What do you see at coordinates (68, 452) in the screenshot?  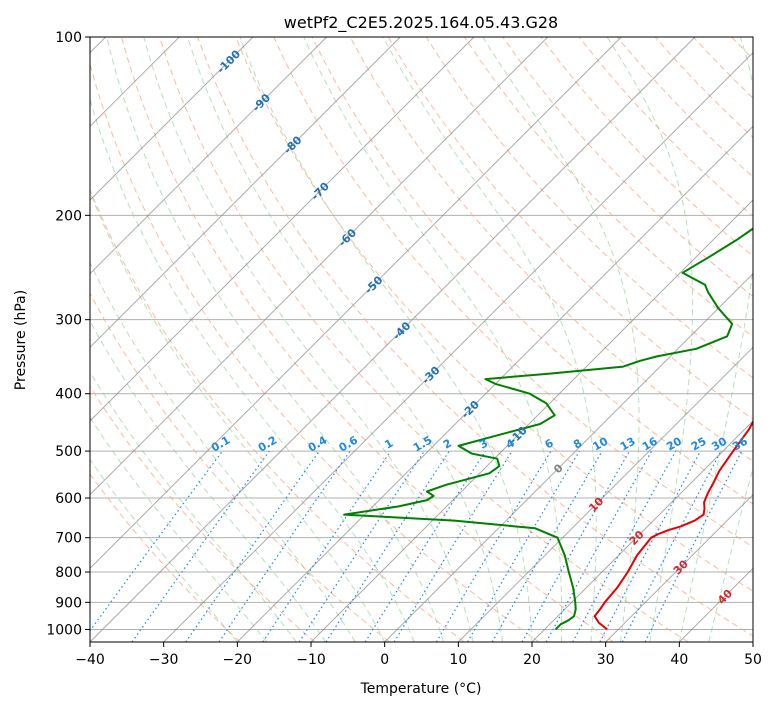 I see `y-tick-label: 500` at bounding box center [68, 452].